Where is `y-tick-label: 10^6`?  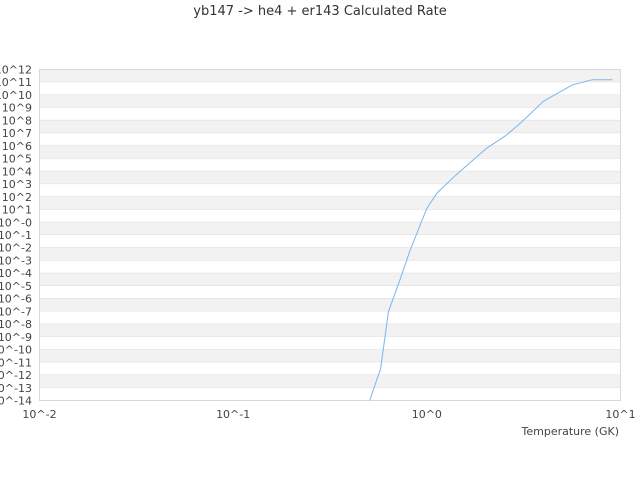
y-tick-label: 10^6 is located at coordinates (17, 146).